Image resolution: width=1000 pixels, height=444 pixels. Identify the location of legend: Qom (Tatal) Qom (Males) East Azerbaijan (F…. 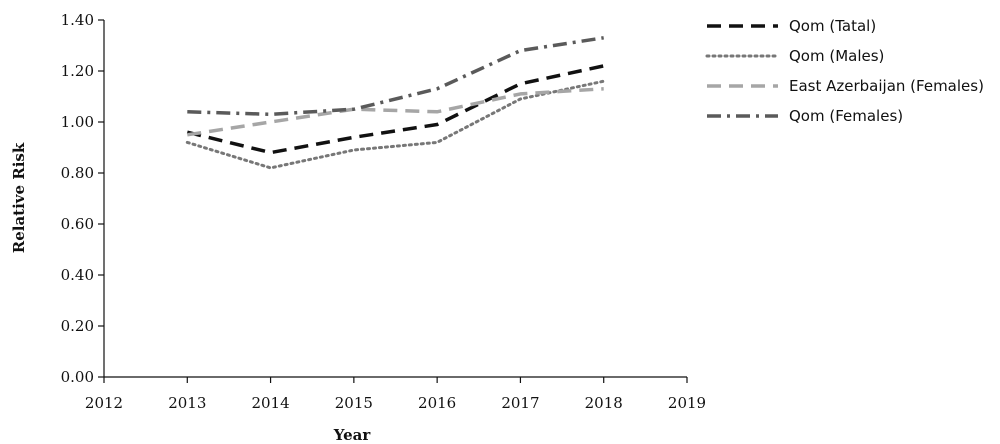
(844, 71).